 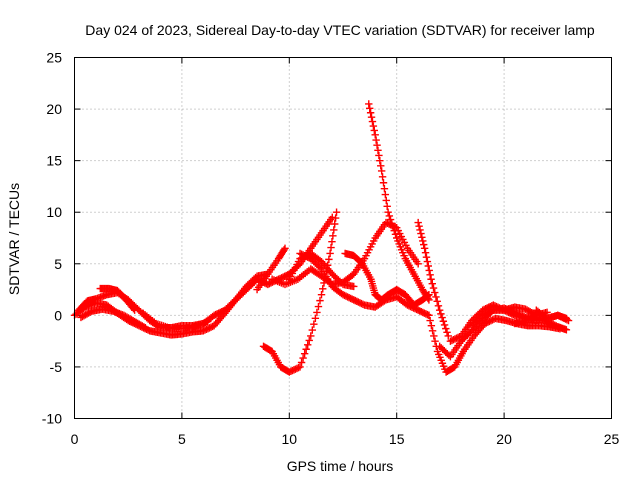 I want to click on y-tick-label: 5, so click(x=58, y=264).